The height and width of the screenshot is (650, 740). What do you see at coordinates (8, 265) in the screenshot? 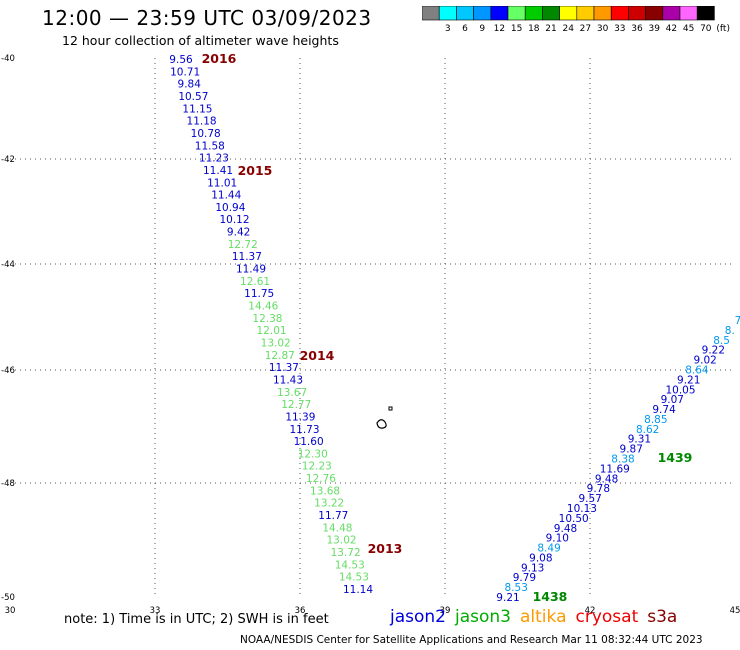
I see `lat-tick-label: -44` at bounding box center [8, 265].